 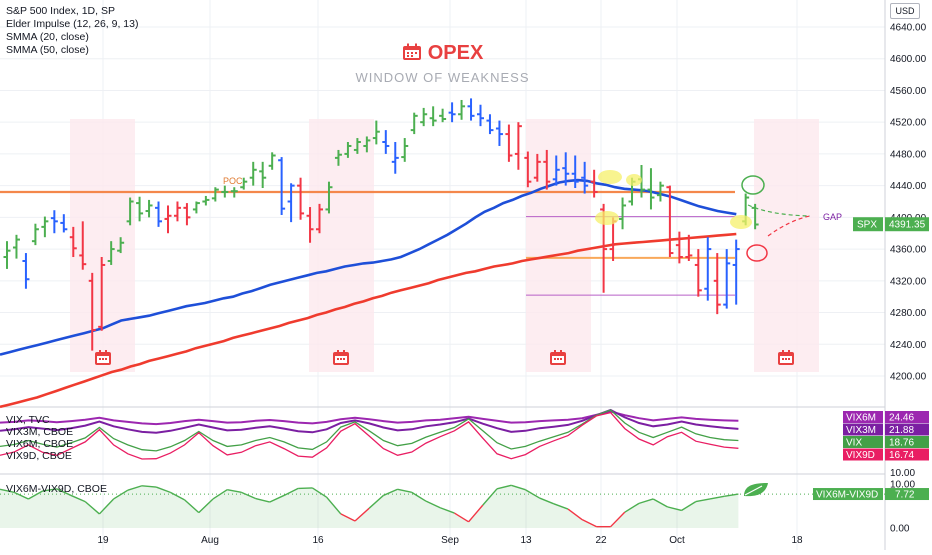 I want to click on badge-label: VIX3M, so click(x=861, y=430).